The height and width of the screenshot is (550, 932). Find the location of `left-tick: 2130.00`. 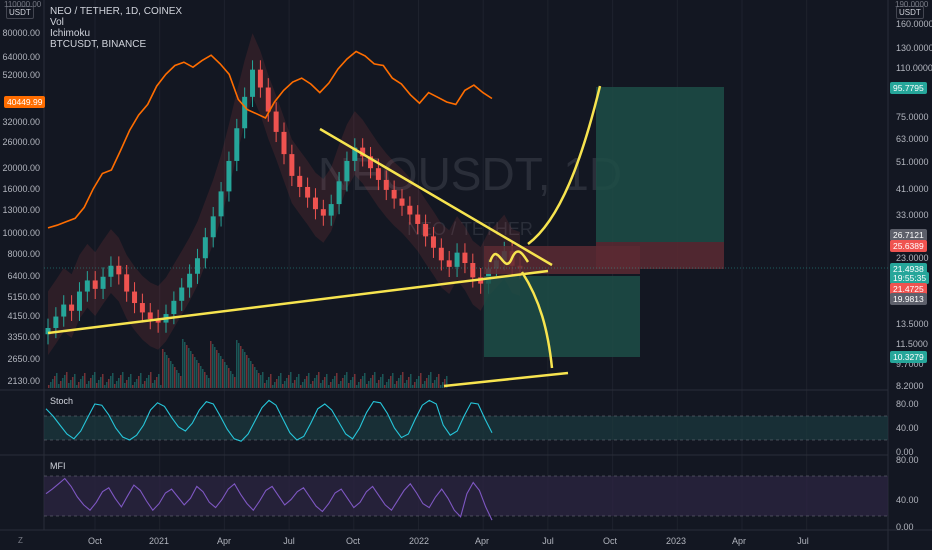

left-tick: 2130.00 is located at coordinates (23, 381).